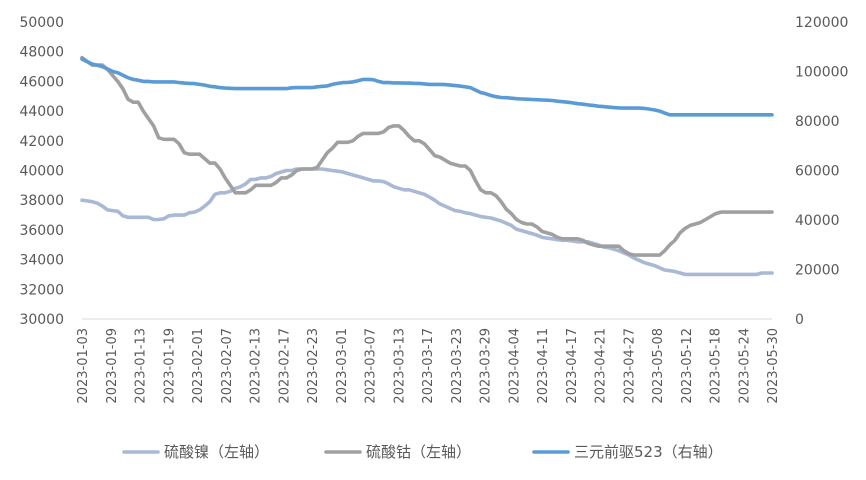 This screenshot has height=480, width=866. What do you see at coordinates (41, 290) in the screenshot?
I see `left-axis-tick-label: 32000` at bounding box center [41, 290].